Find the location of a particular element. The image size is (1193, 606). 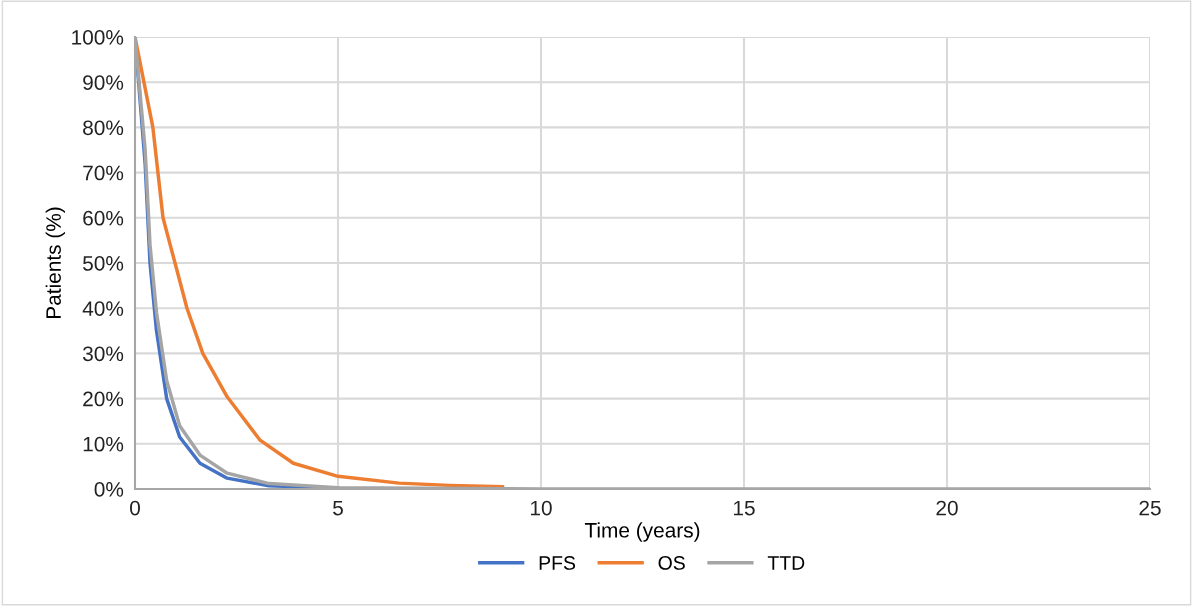

y-tick-label: 50% is located at coordinates (103, 263).